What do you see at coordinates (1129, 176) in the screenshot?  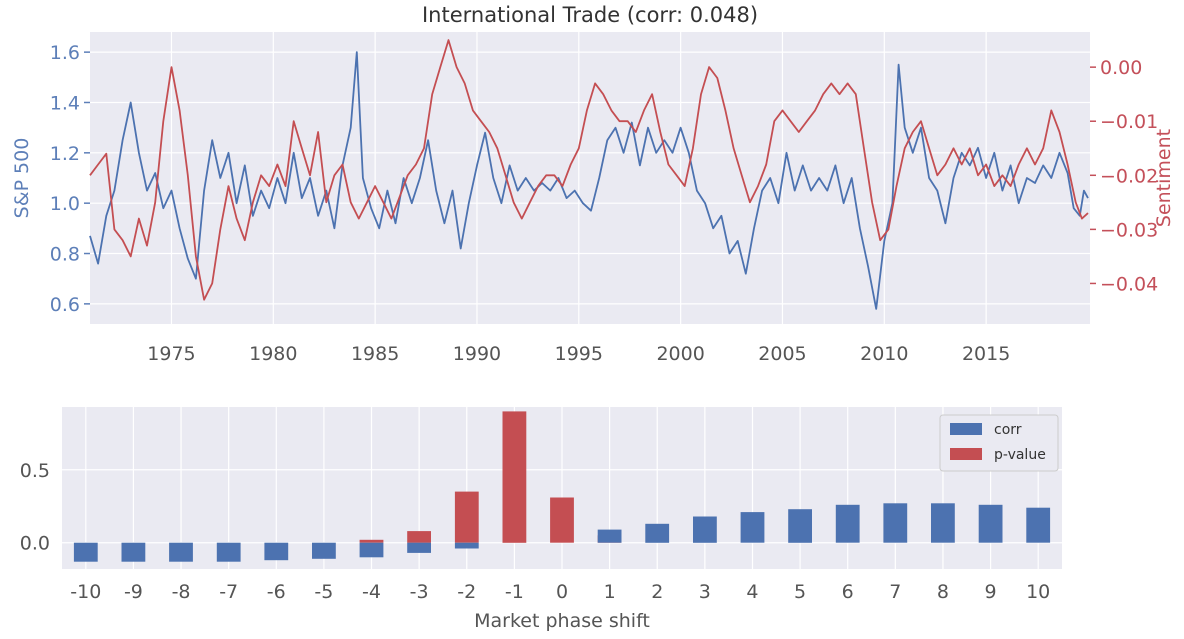 I see `right-tick-label: −0.02` at bounding box center [1129, 176].